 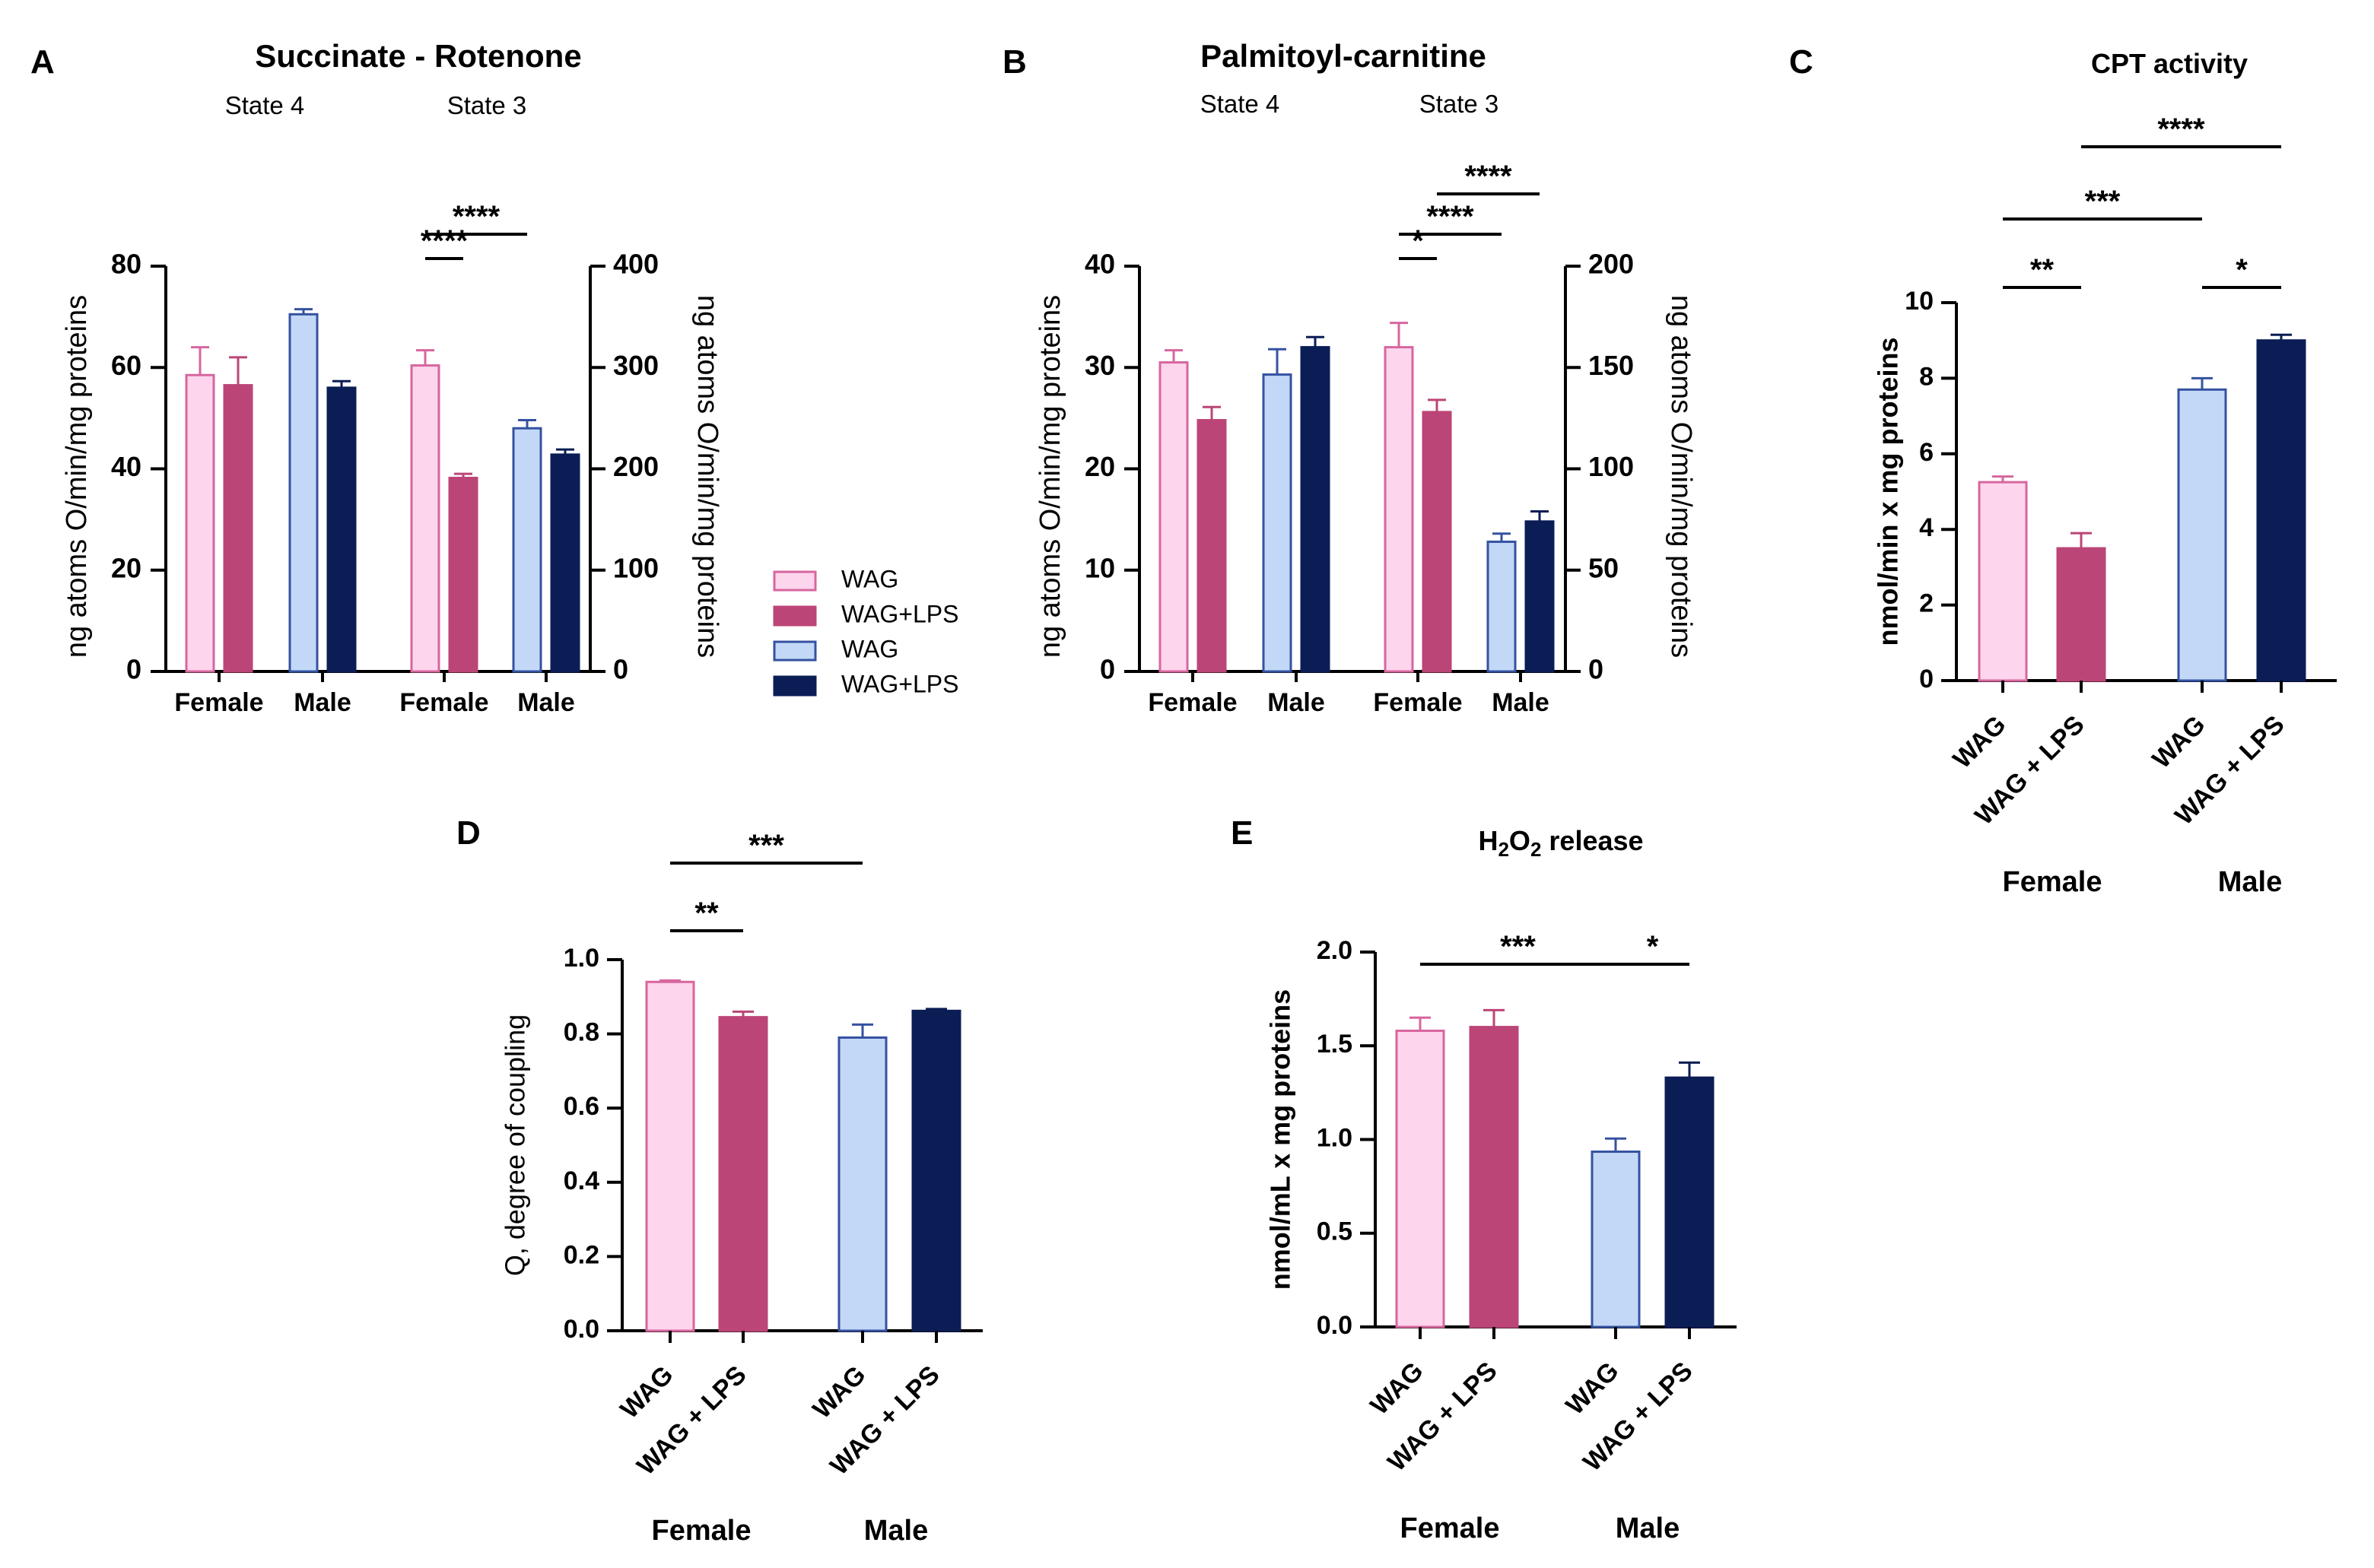 What do you see at coordinates (581, 1254) in the screenshot?
I see `y-tick-label: 0.2` at bounding box center [581, 1254].